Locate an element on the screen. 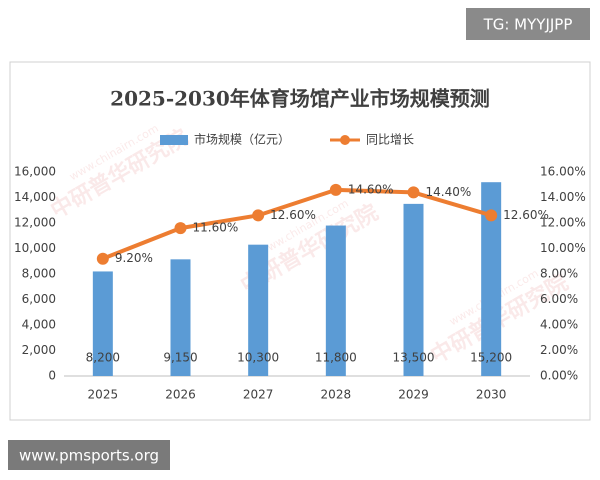 The width and height of the screenshot is (600, 480). y-tick-label: 10,000 is located at coordinates (35, 248).